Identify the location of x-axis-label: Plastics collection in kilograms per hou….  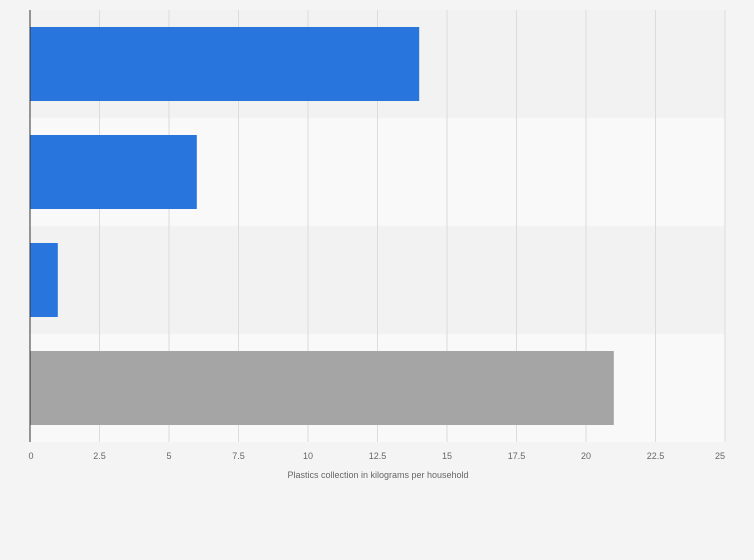
(377, 475).